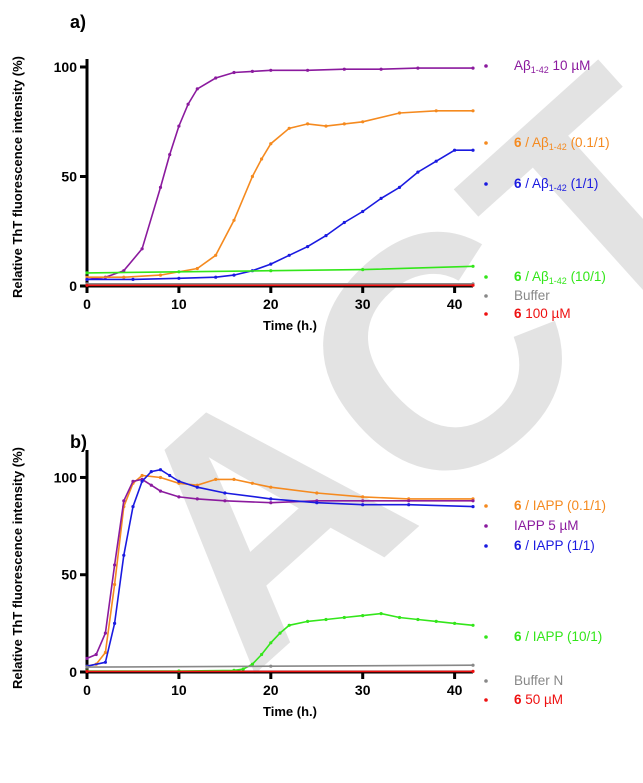 The image size is (643, 783). What do you see at coordinates (560, 277) in the screenshot?
I see `legend-entry: 6 / Aβ1-42 (10/1)` at bounding box center [560, 277].